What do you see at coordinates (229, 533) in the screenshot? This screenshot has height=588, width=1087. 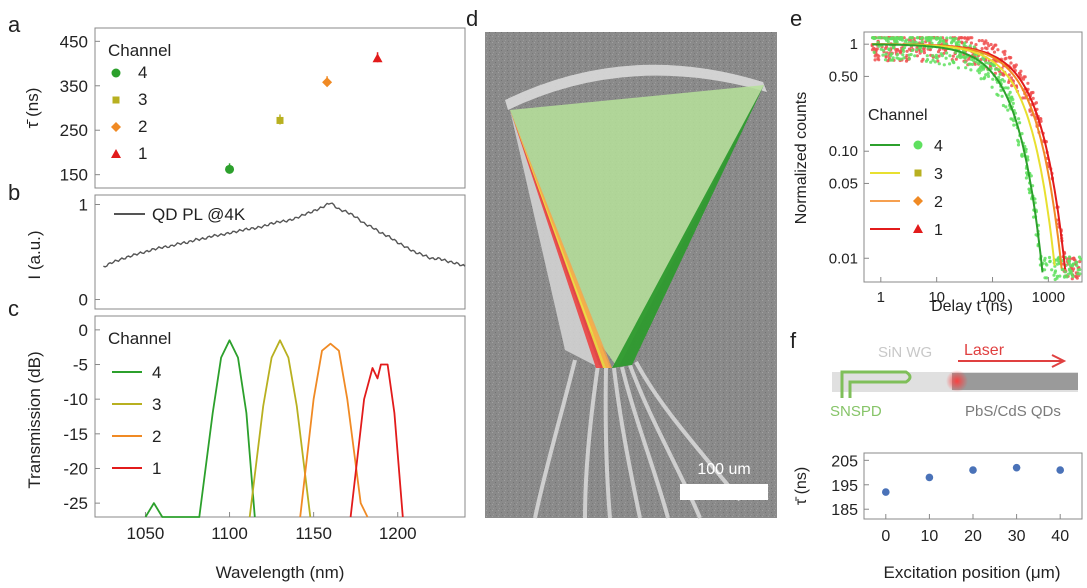 I see `chart-c-xtick-label: 1100` at bounding box center [229, 533].